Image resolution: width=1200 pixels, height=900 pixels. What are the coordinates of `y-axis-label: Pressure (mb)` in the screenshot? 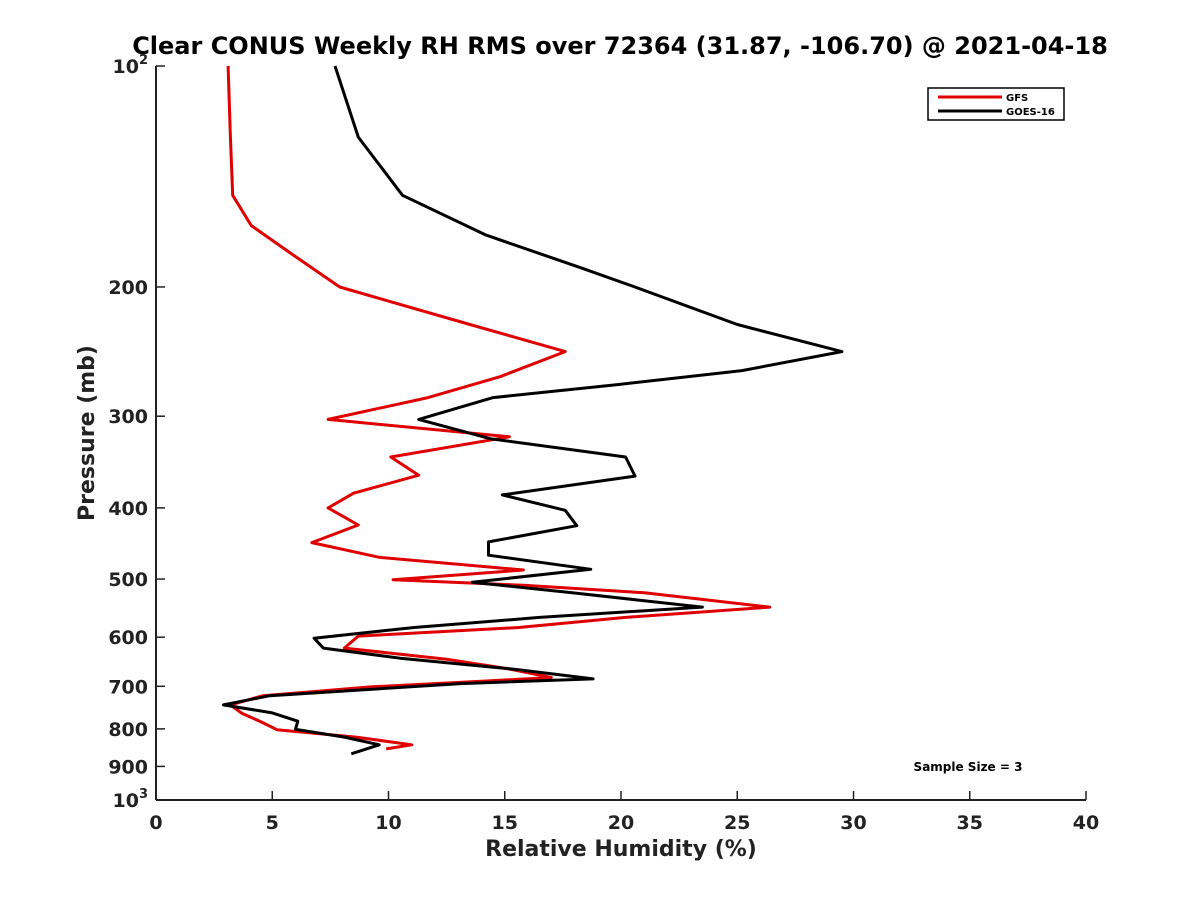 It's located at (87, 433).